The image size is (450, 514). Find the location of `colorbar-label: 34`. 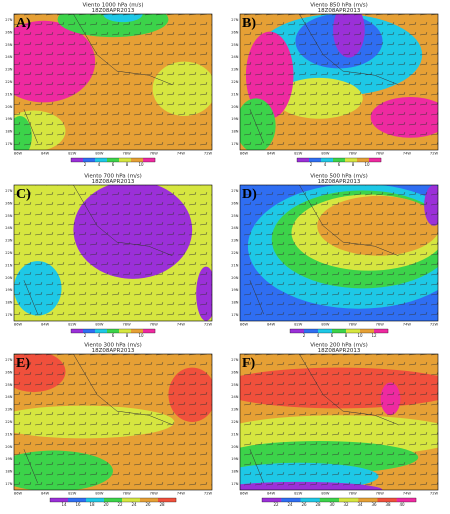

colorbar-label: 34 is located at coordinates (360, 504).